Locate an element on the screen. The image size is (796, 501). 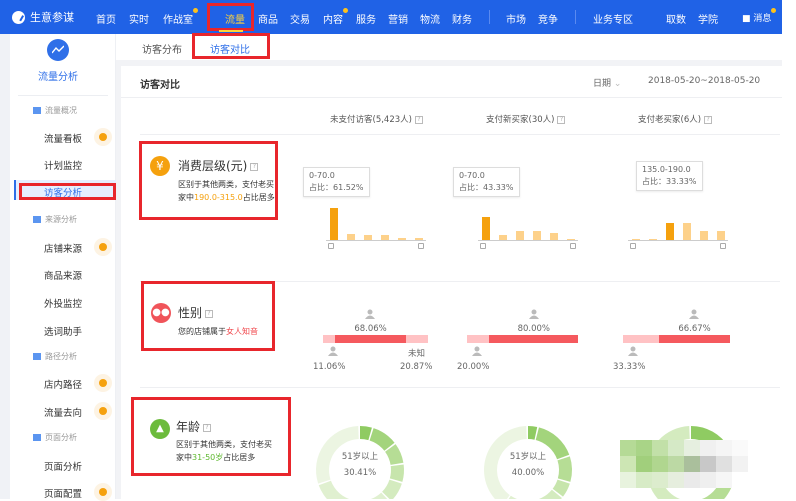
nav-competition: 竞争 is located at coordinates (548, 20).